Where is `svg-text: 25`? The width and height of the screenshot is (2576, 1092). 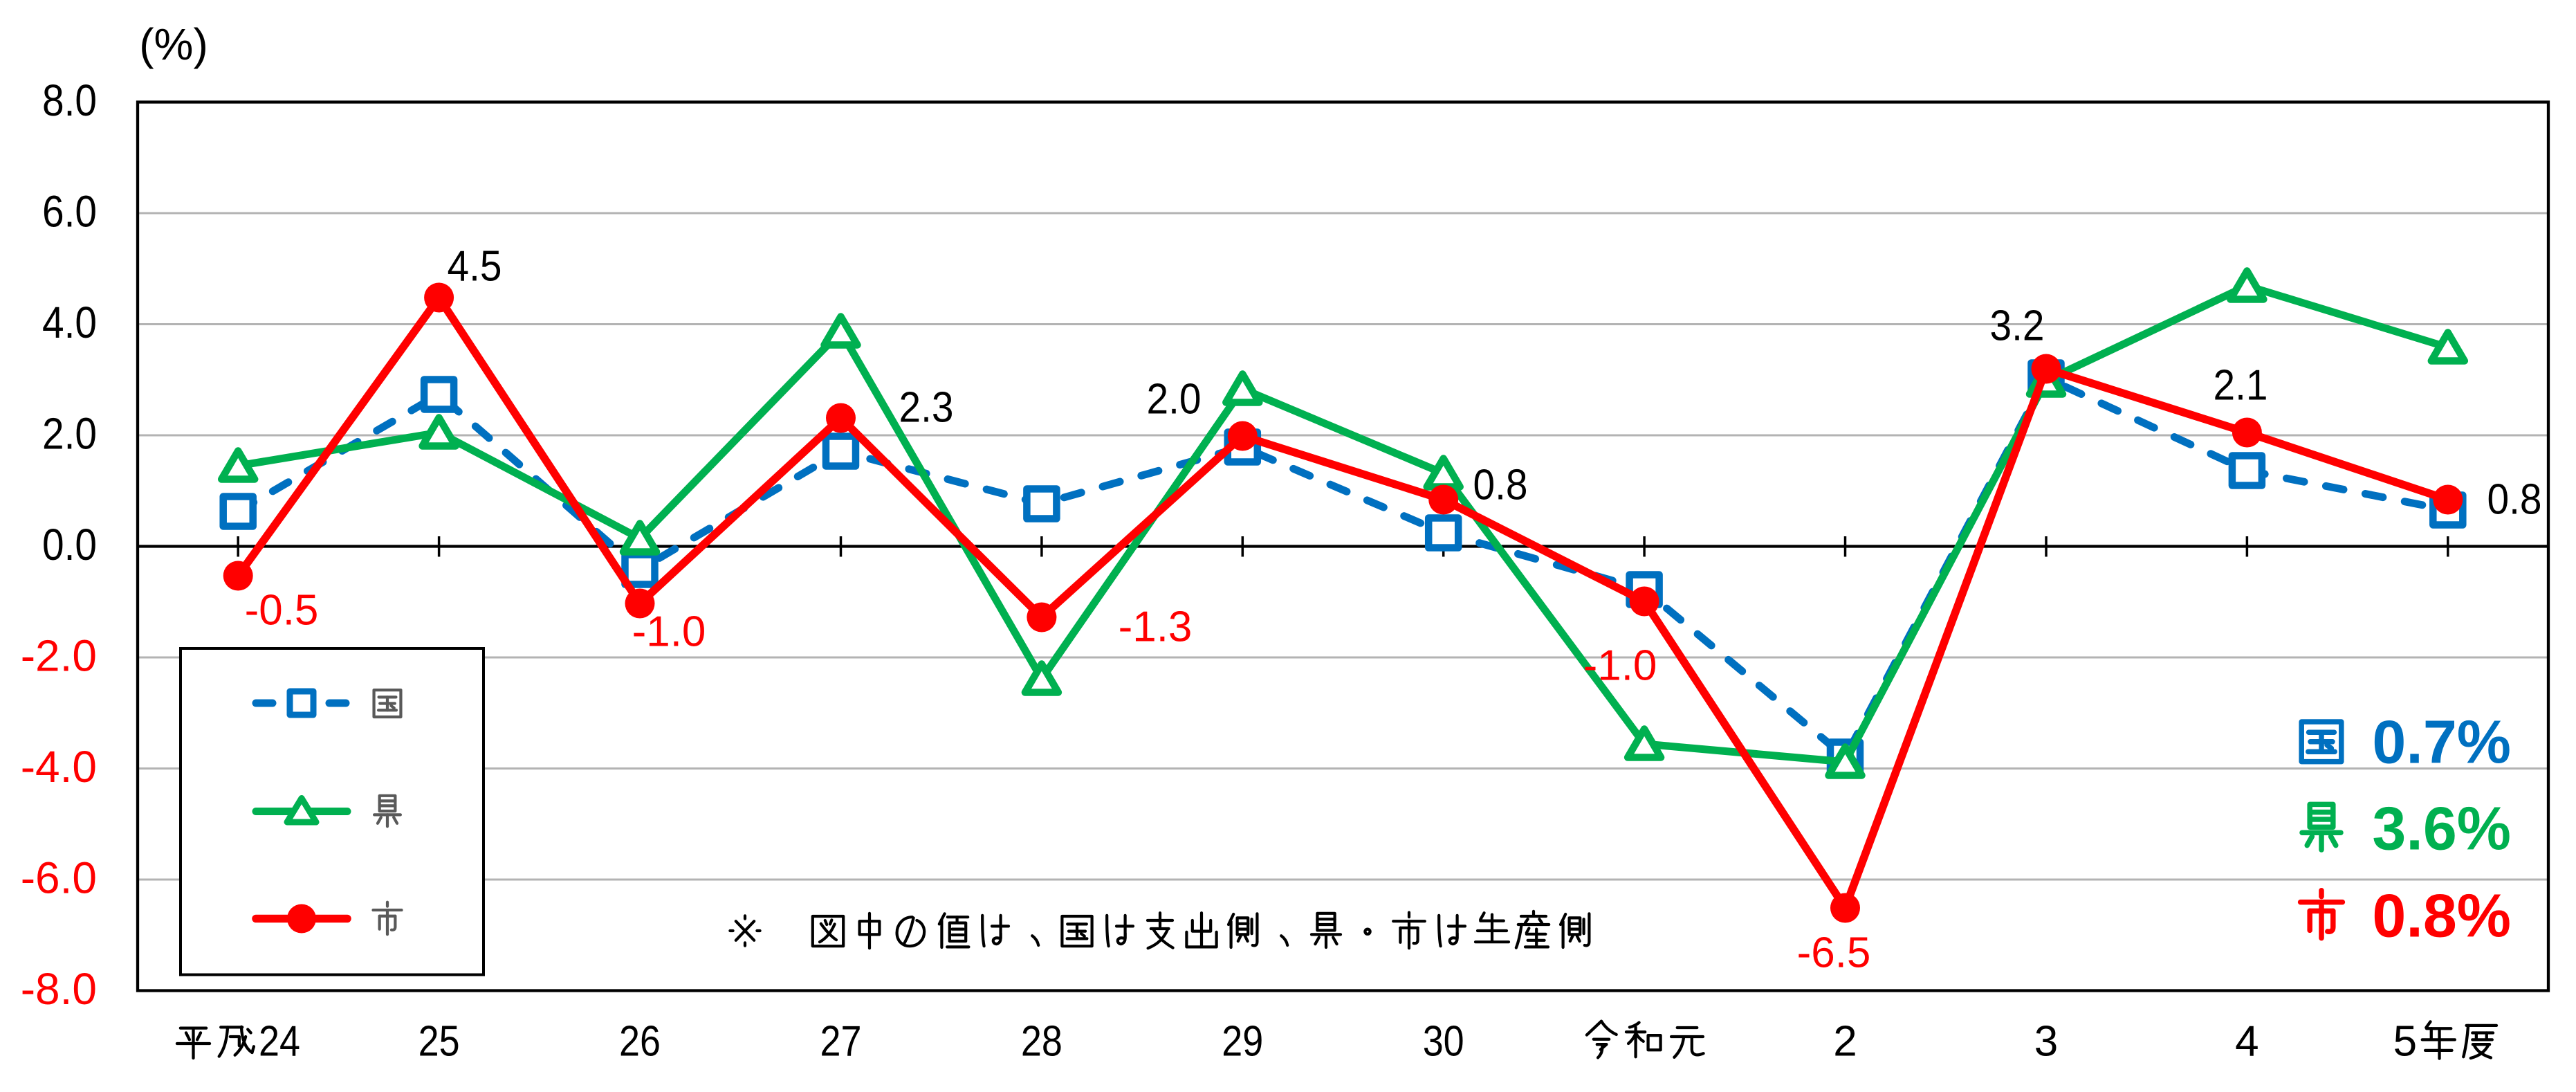
svg-text: 25 is located at coordinates (439, 1042).